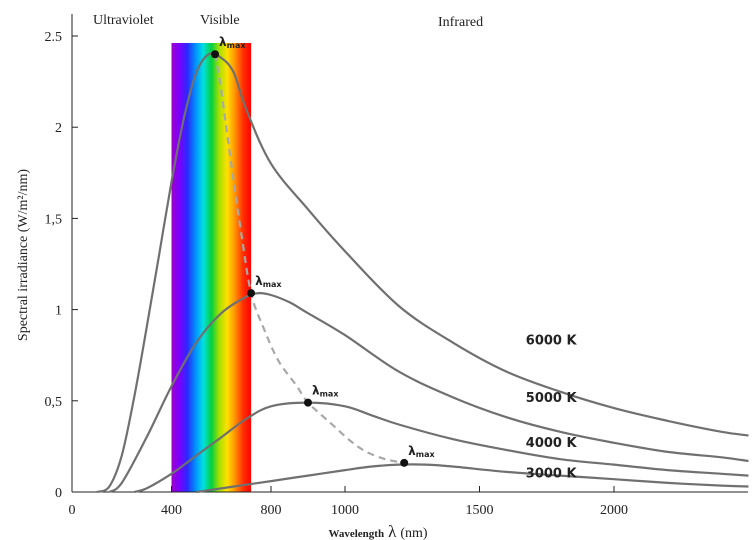  I want to click on y-axis-title: Spectral irradiance (W/m²/nm), so click(23, 255).